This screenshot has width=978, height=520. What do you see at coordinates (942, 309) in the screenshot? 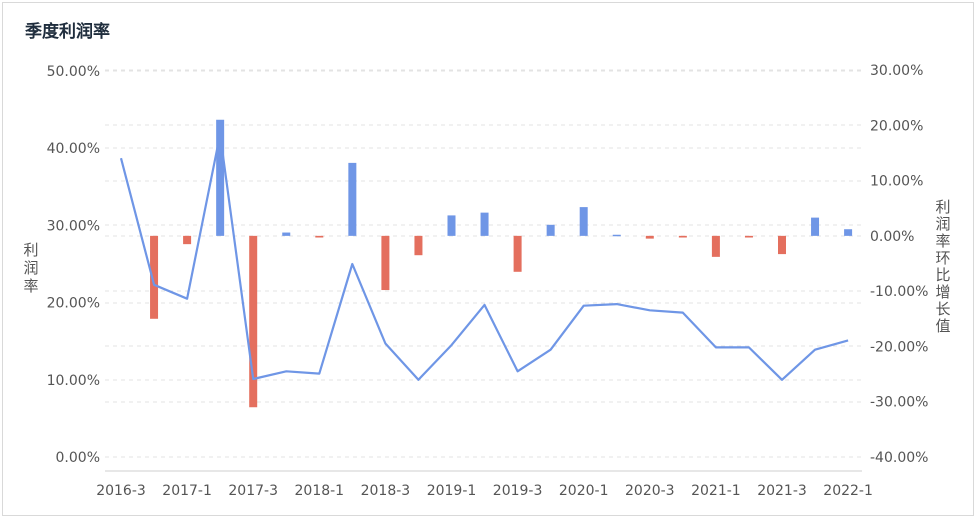
I see `right-axis-label-char: 长` at bounding box center [942, 309].